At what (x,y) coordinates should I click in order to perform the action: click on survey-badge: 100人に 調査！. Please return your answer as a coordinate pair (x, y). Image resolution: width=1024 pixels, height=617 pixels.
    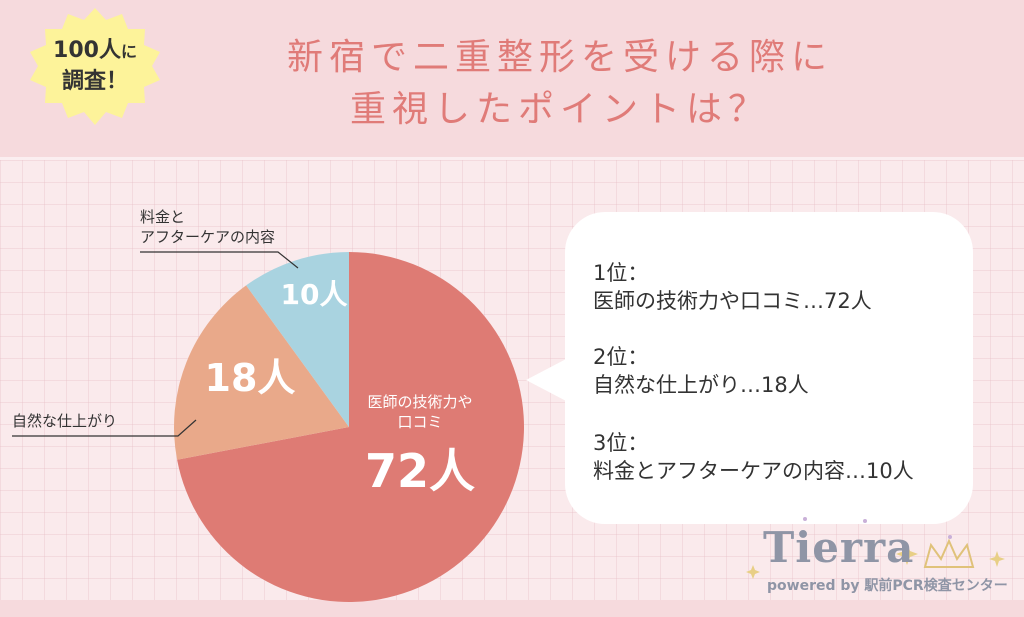
    Looking at the image, I should click on (95, 66).